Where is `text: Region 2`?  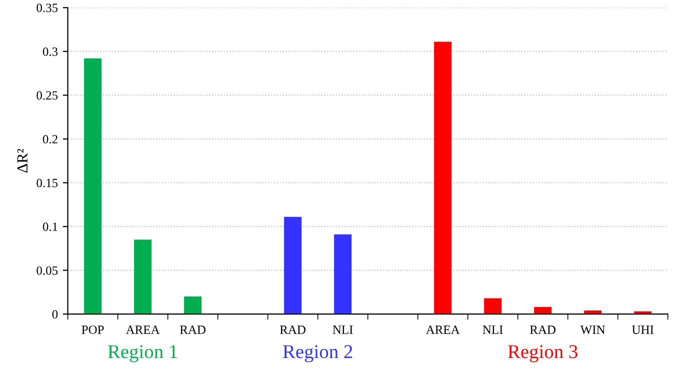
text: Region 2 is located at coordinates (317, 353).